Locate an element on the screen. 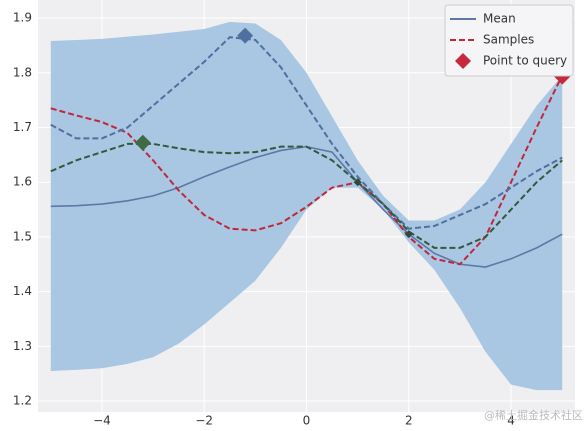 The height and width of the screenshot is (431, 587). y-tick-label: 1.2 is located at coordinates (22, 401).